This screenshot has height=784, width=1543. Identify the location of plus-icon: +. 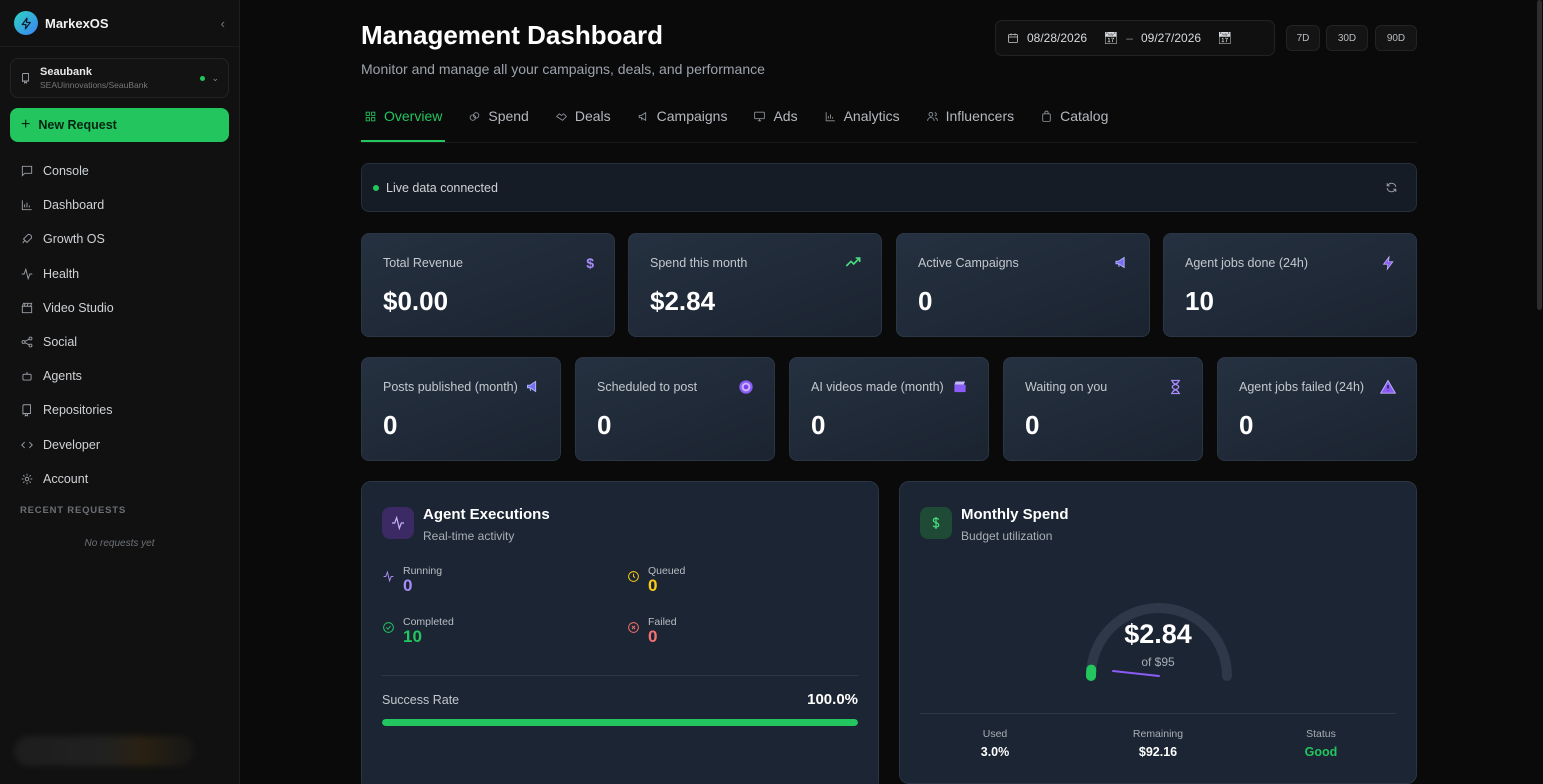
(26, 124).